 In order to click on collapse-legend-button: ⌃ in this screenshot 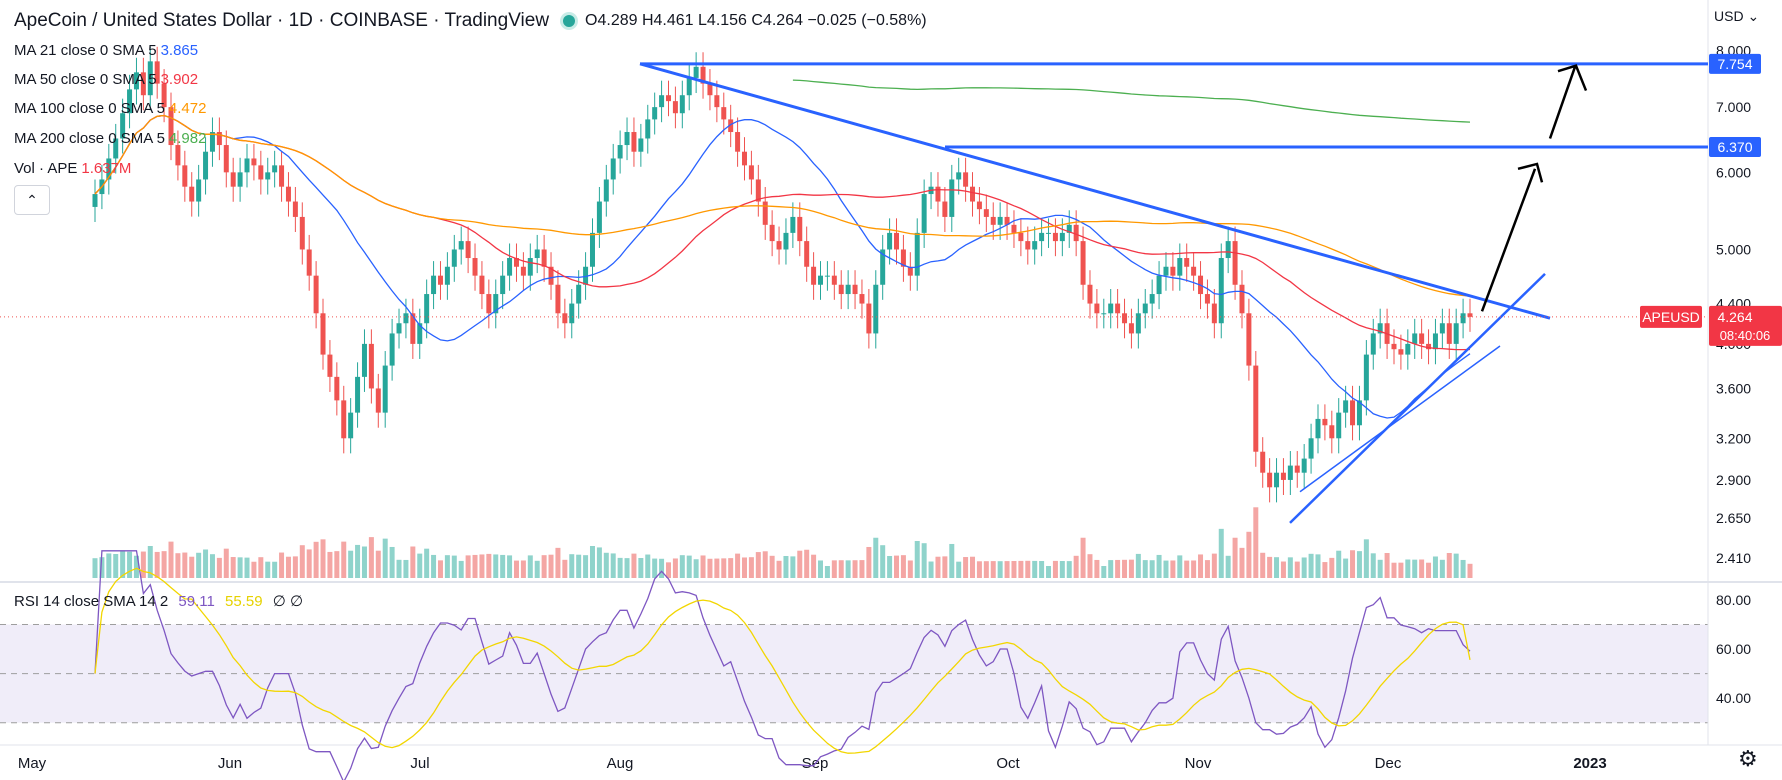, I will do `click(32, 200)`.